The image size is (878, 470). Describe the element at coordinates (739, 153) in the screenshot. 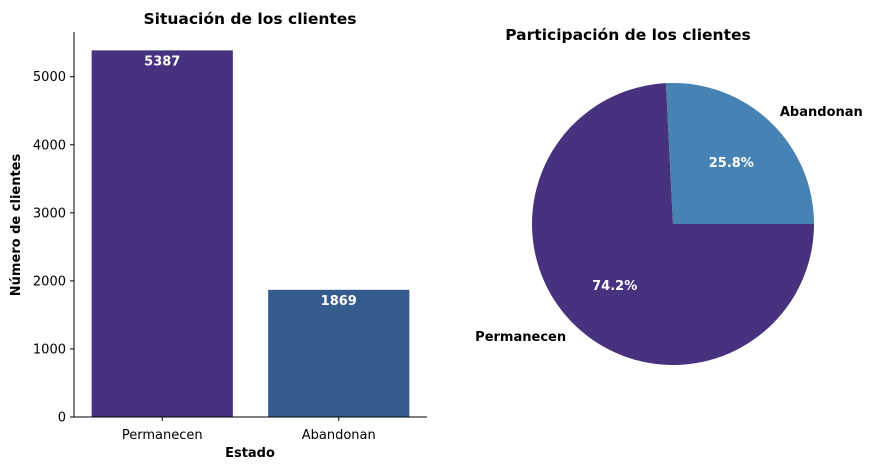

I see `pie-slice-abandonan` at that location.